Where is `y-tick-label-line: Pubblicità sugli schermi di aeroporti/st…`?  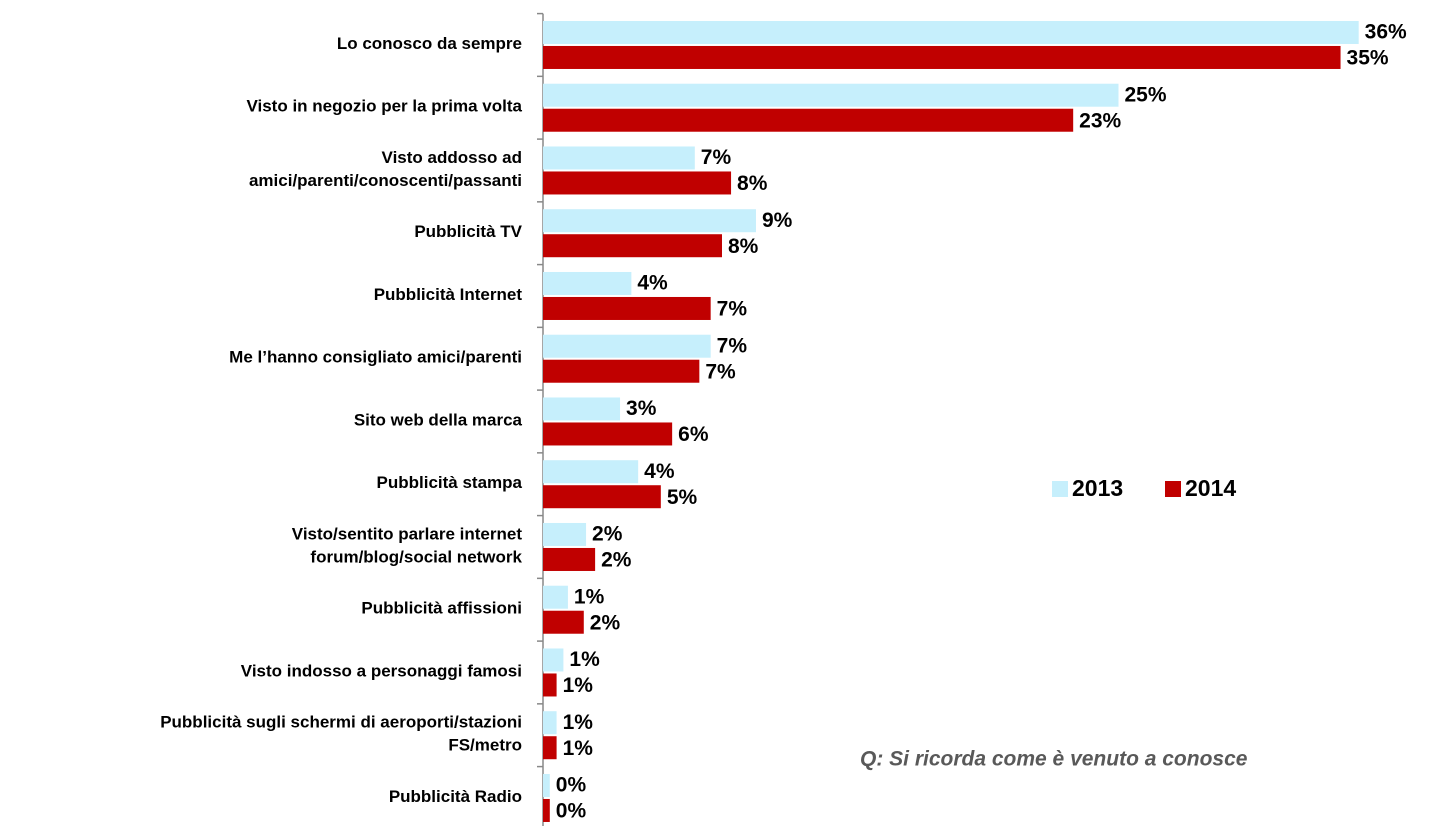 y-tick-label-line: Pubblicità sugli schermi di aeroporti/st… is located at coordinates (341, 722).